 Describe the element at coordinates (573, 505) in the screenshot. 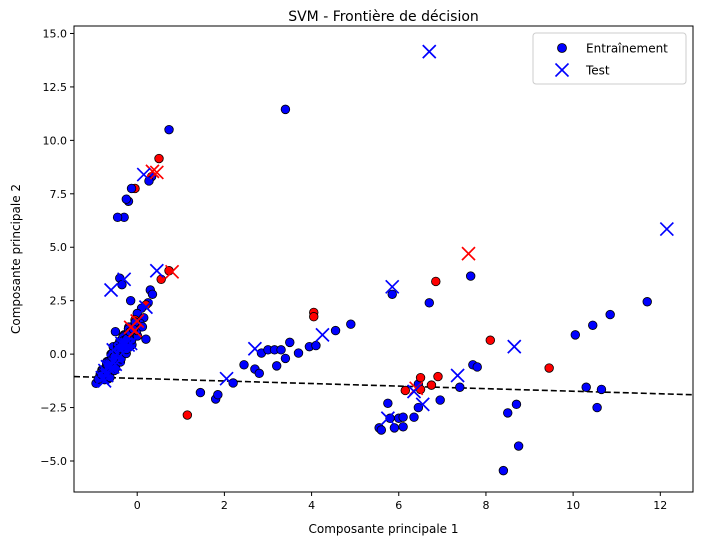

I see `x-tick-label: 10` at that location.